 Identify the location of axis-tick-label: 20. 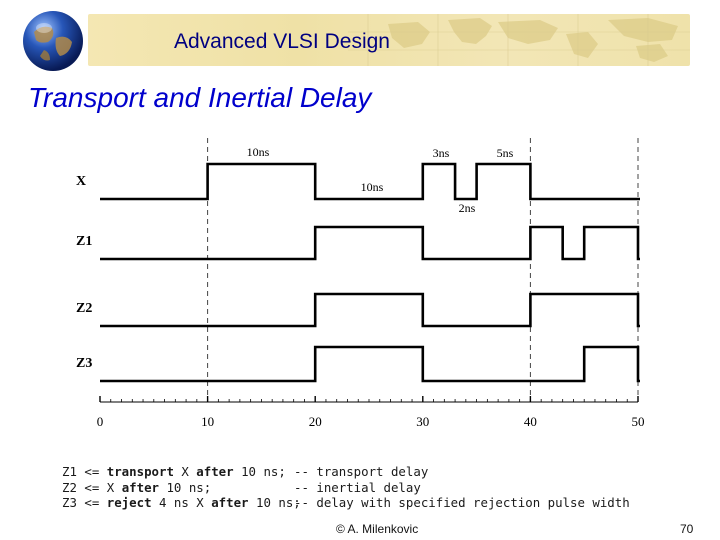
(315, 421).